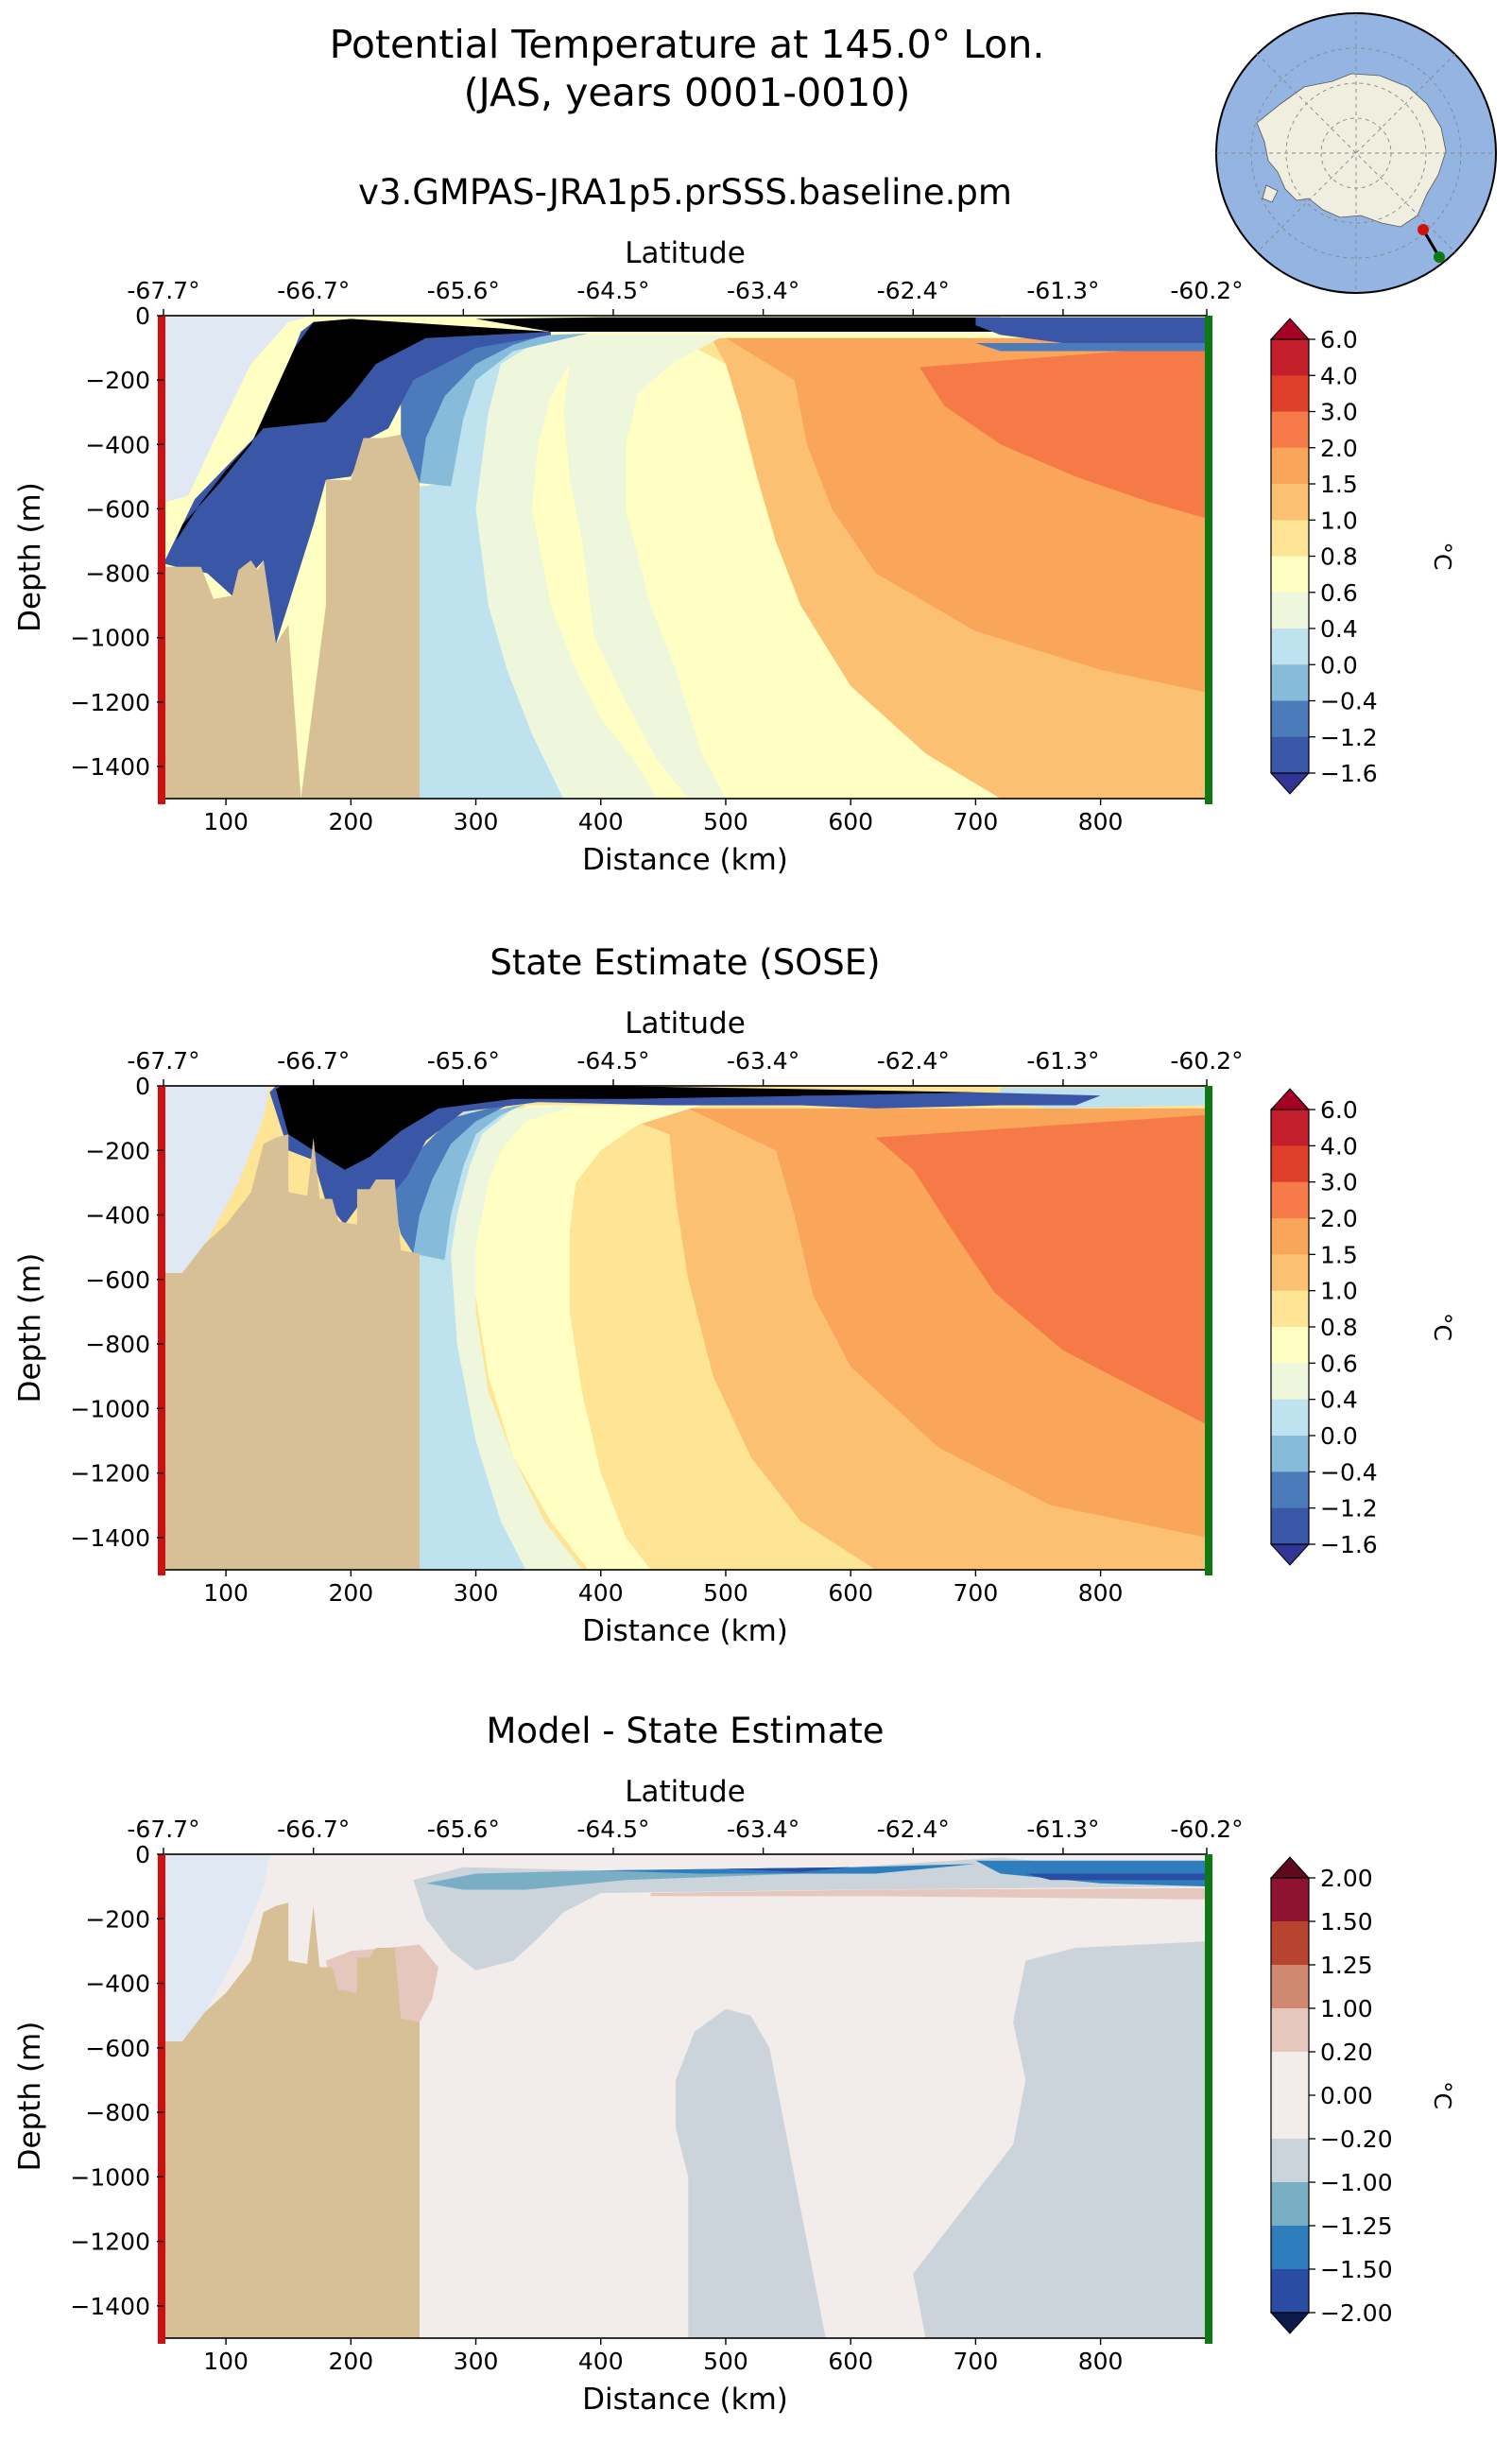  Describe the element at coordinates (687, 92) in the screenshot. I see `figure-title-line2: (JAS, years 0001-0010)` at that location.